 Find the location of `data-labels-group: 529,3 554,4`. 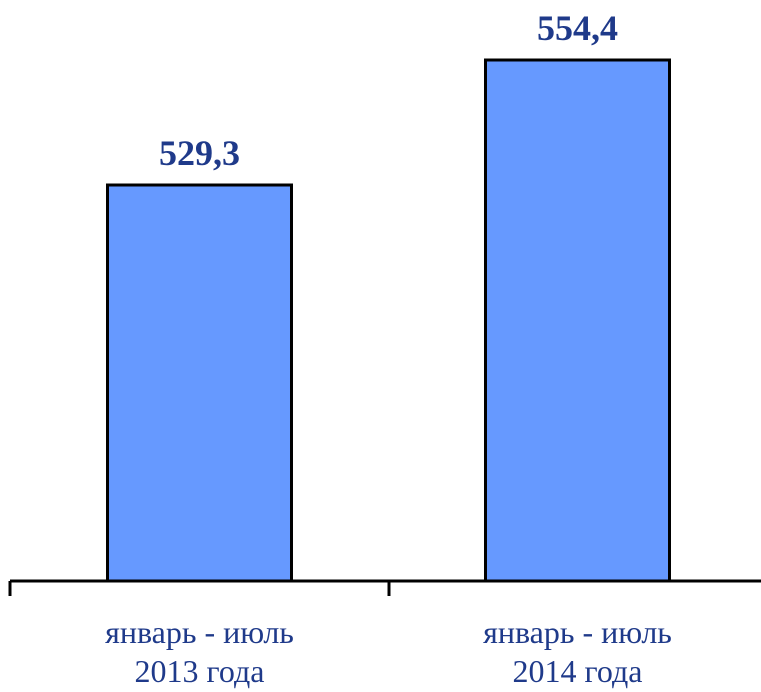

data-labels-group: 529,3 554,4 is located at coordinates (388, 90).